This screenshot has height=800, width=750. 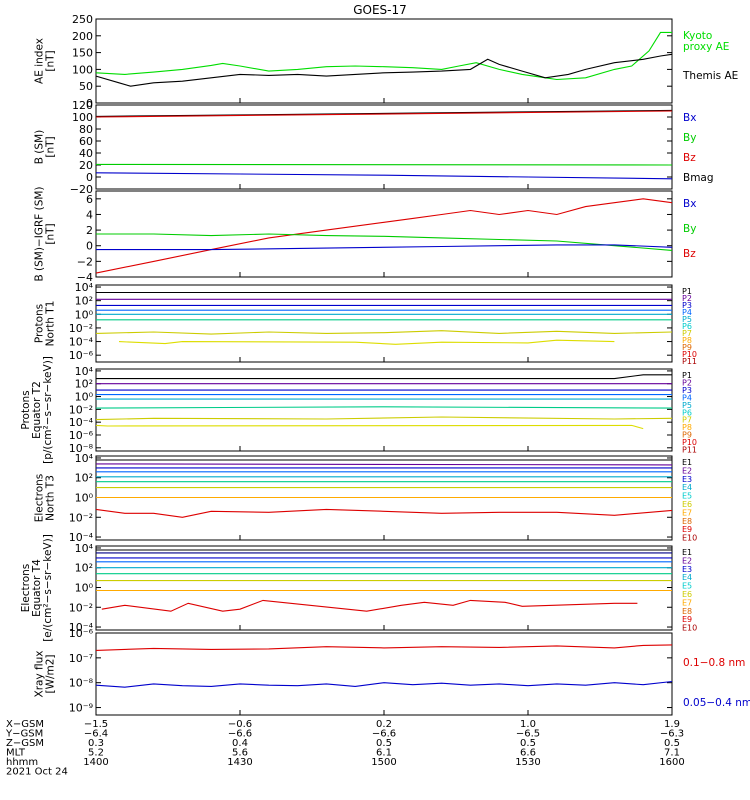 I want to click on x-axis-value: 6.6, so click(x=528, y=753).